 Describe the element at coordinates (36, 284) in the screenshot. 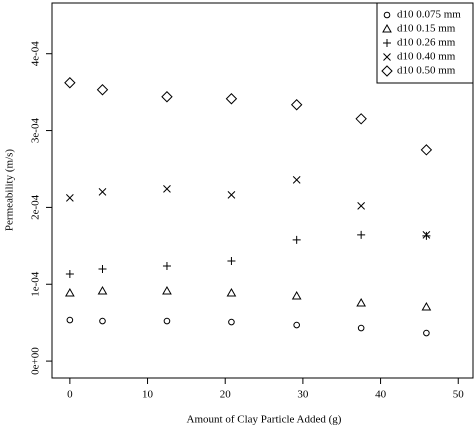

I see `y-tick-label: 1e-04` at that location.